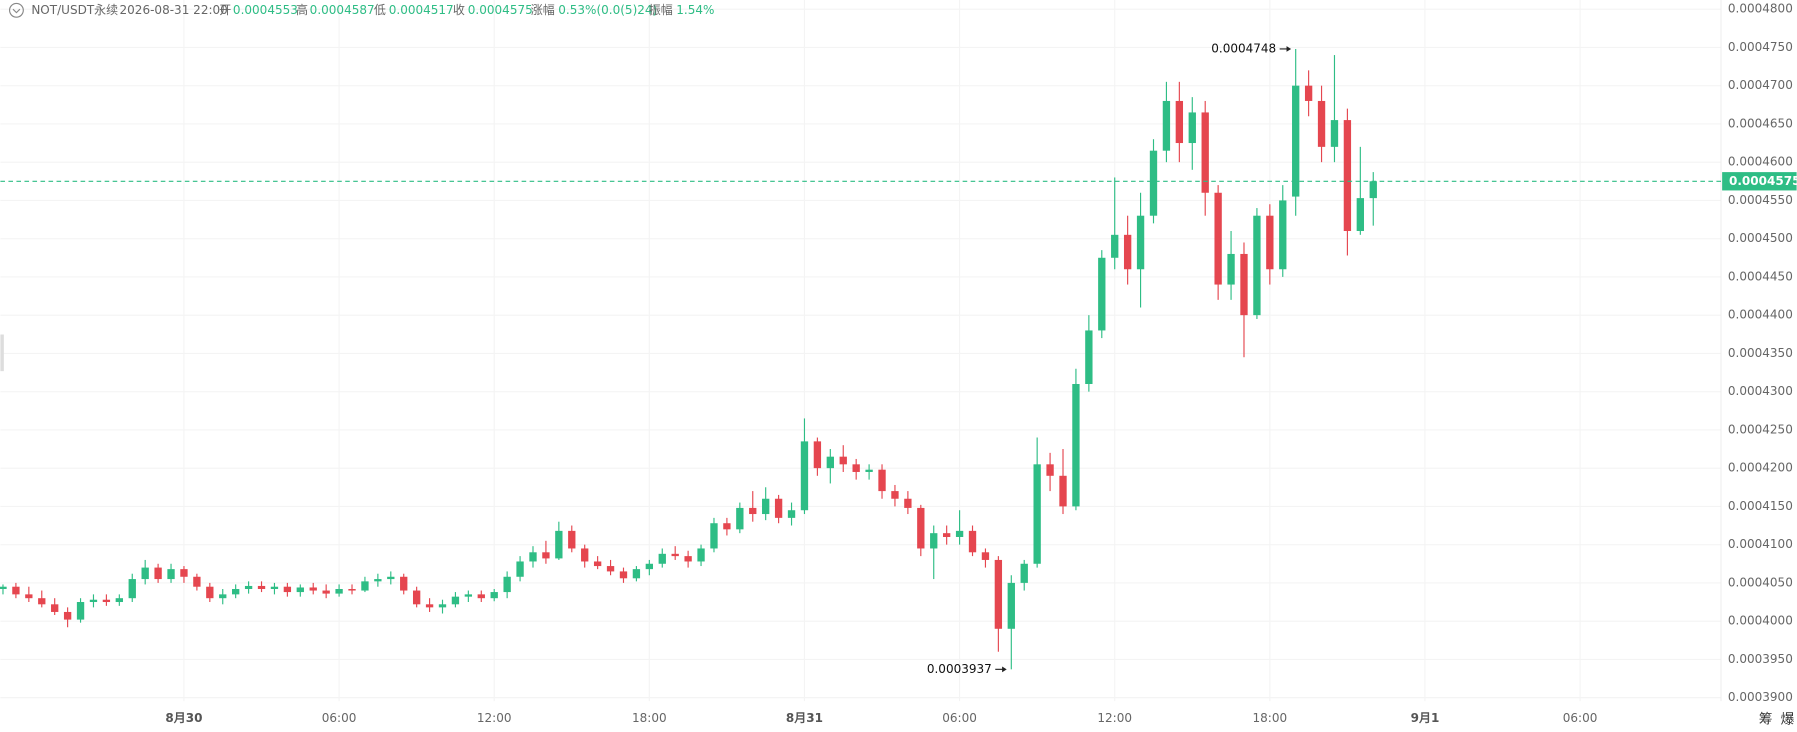  Describe the element at coordinates (1759, 181) in the screenshot. I see `price-tag` at that location.